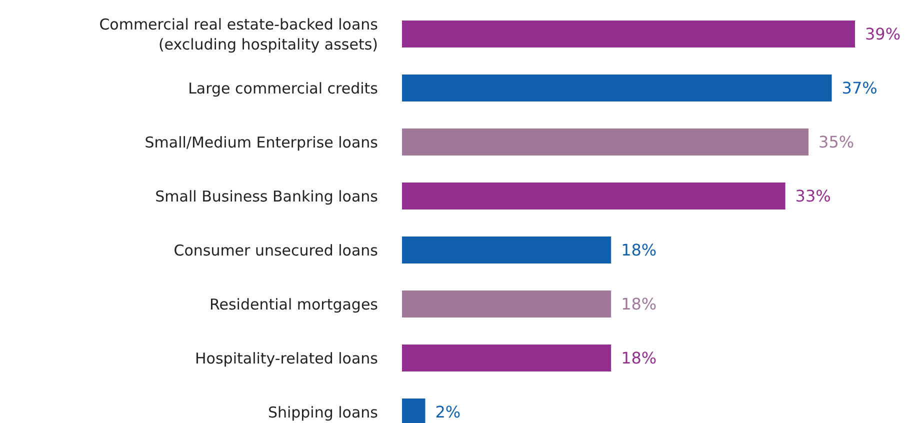 This screenshot has width=917, height=423. I want to click on y-tick-label: Consumer unsecured loans, so click(276, 250).